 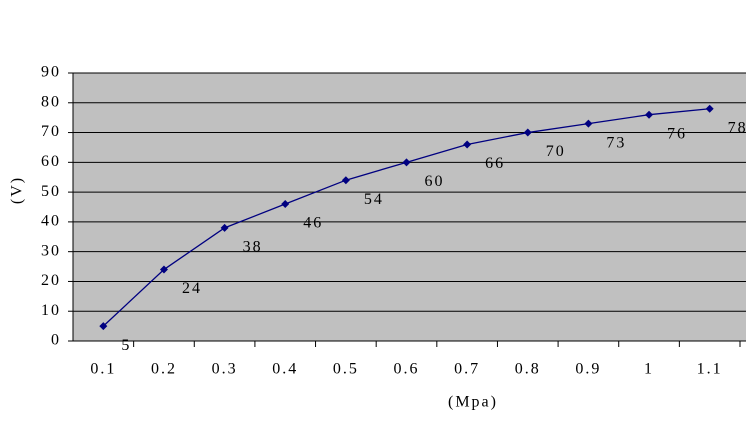 What do you see at coordinates (253, 247) in the screenshot?
I see `data-label: 38` at bounding box center [253, 247].